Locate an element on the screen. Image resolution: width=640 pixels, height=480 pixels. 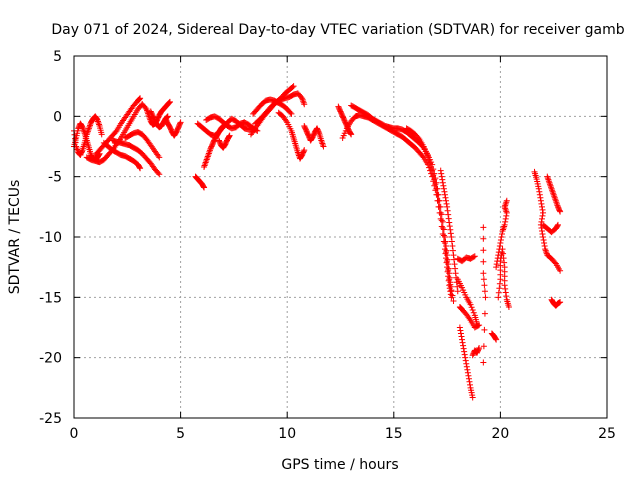
x-tick-label: 10 is located at coordinates (287, 434).